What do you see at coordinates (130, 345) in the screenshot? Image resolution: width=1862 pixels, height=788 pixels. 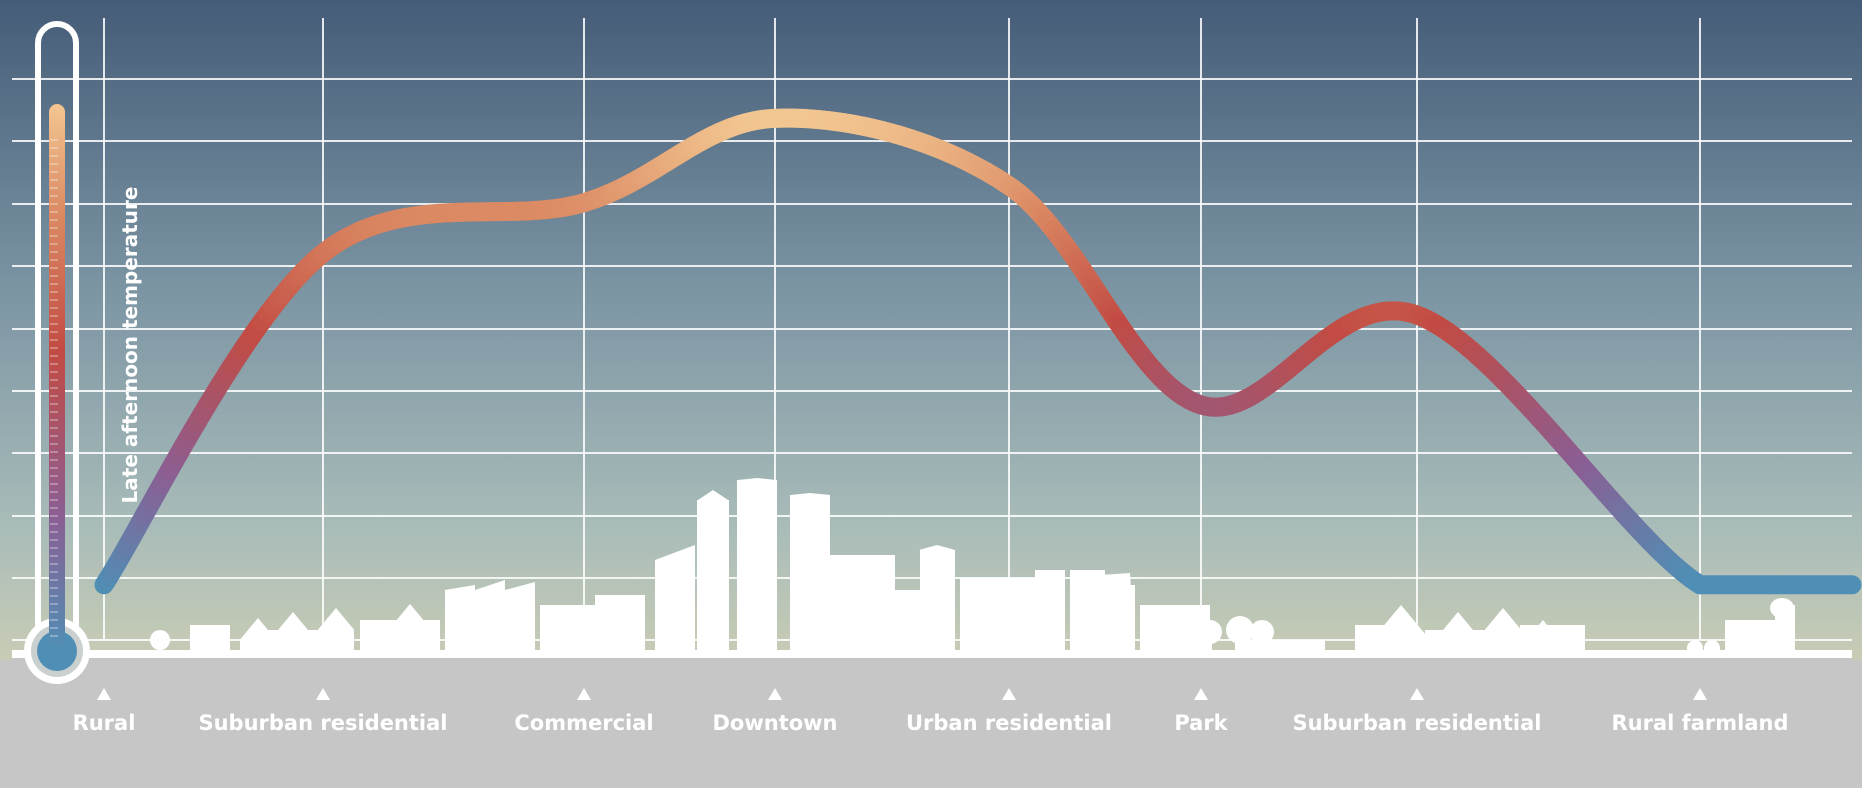 I see `y-axis-title: Late afternoon temperature` at bounding box center [130, 345].